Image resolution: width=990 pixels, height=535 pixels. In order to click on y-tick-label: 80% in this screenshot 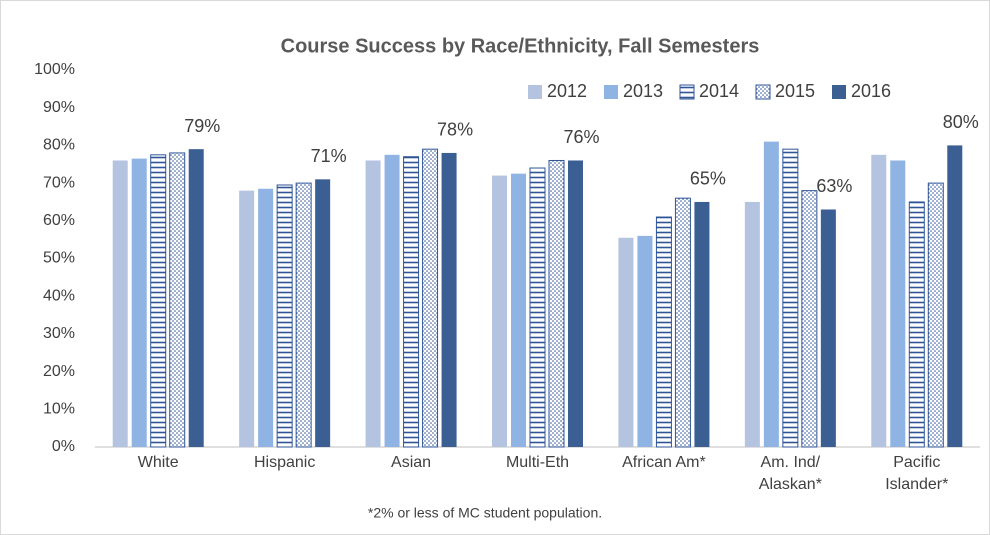, I will do `click(59, 145)`.